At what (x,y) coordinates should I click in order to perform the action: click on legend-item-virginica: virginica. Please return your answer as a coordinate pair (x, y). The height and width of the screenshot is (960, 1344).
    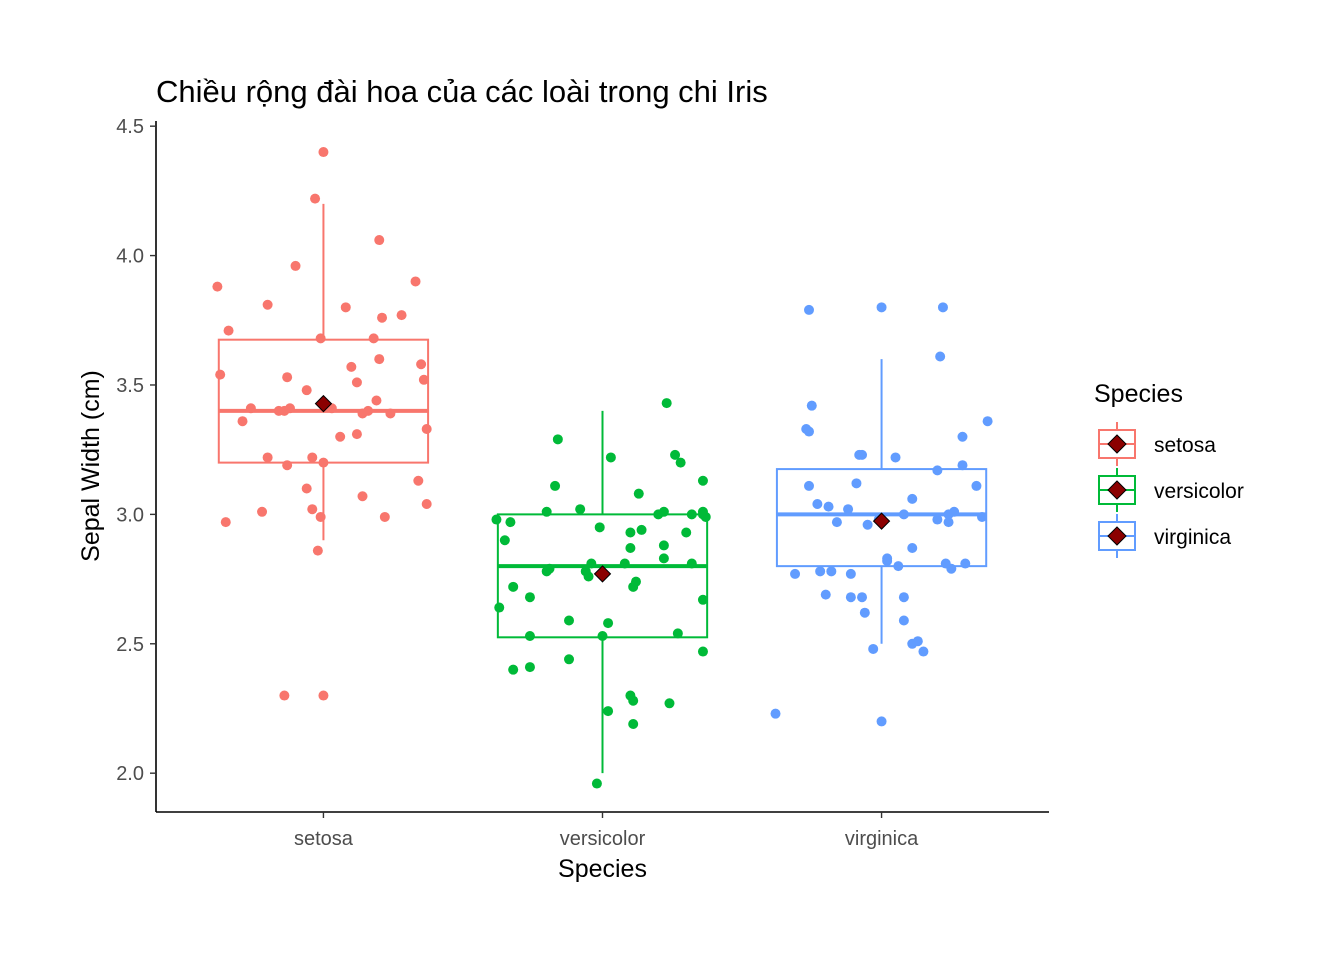
    Looking at the image, I should click on (1164, 536).